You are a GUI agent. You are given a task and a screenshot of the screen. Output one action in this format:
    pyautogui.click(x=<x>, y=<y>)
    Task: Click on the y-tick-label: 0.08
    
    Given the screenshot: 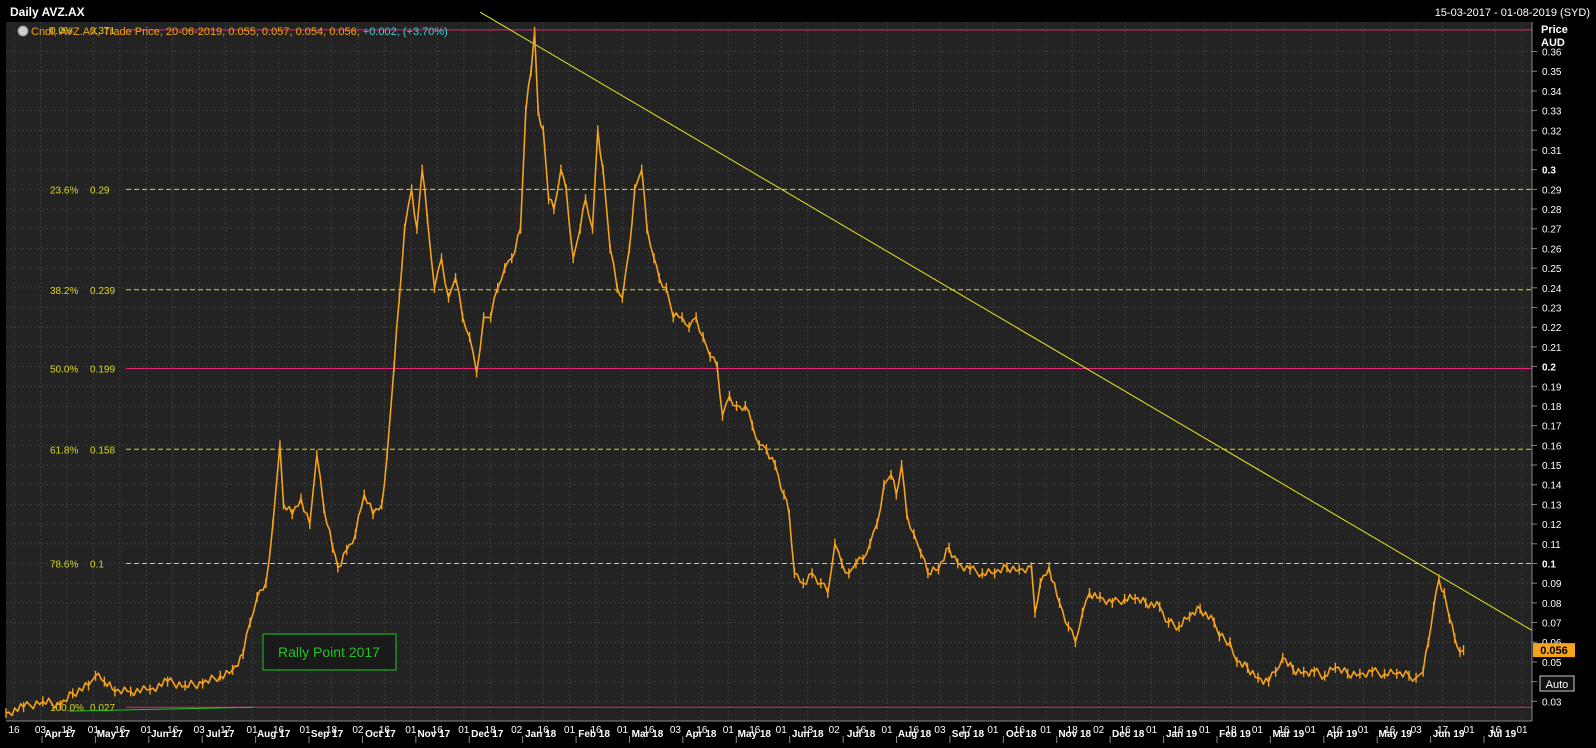 What is the action you would take?
    pyautogui.click(x=1552, y=604)
    